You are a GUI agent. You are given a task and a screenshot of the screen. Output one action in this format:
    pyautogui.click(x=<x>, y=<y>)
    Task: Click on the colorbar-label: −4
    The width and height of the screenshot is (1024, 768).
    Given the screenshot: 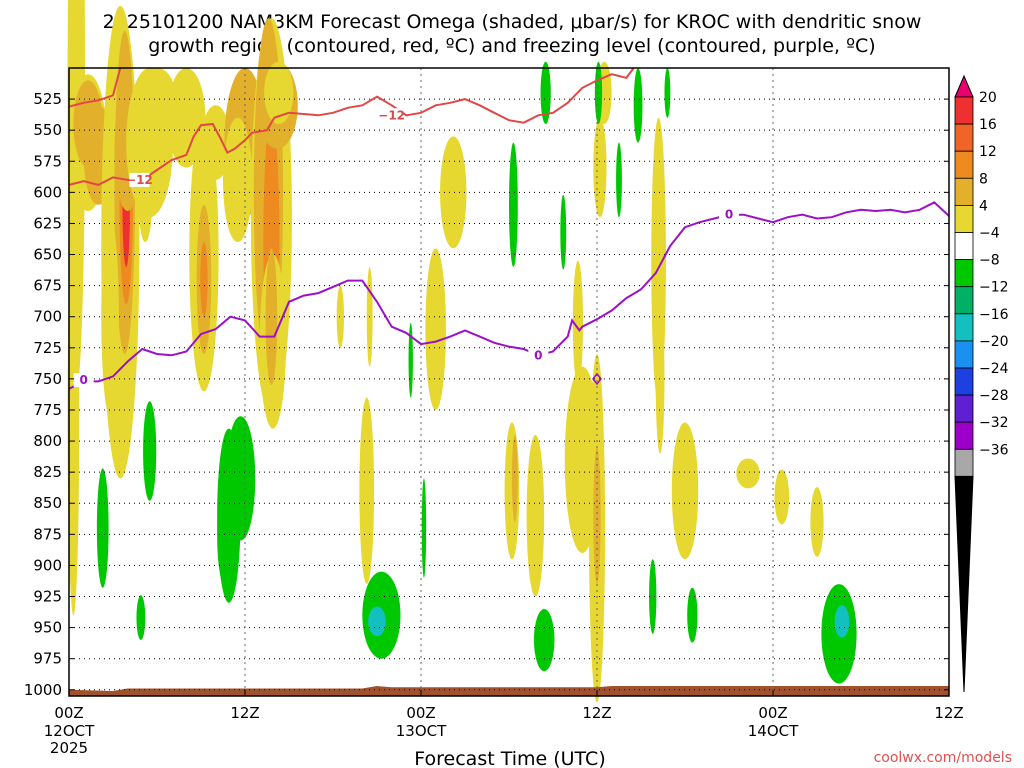 What is the action you would take?
    pyautogui.click(x=989, y=234)
    